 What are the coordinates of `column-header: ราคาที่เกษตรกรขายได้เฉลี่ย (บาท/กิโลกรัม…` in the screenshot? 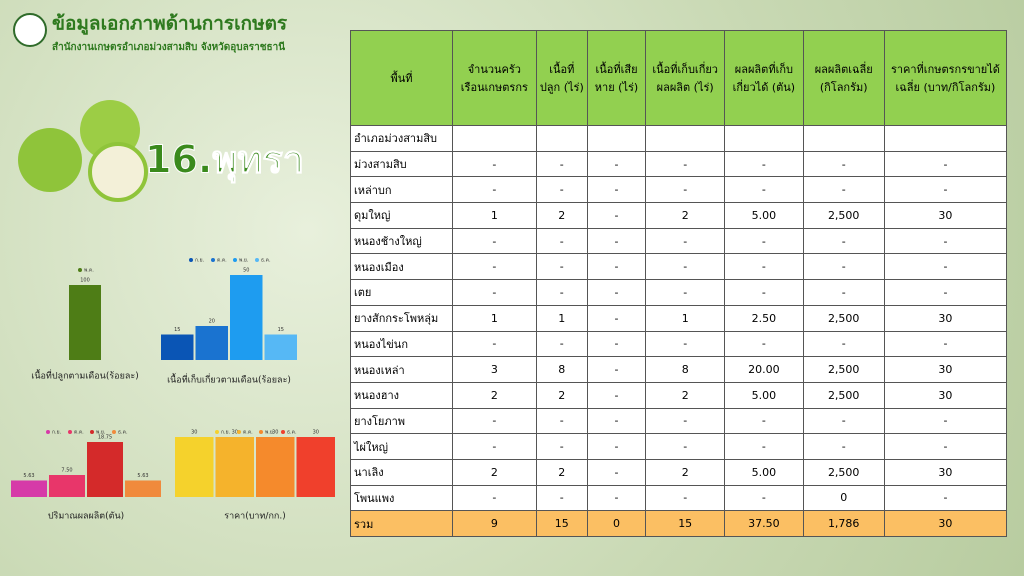 It's located at (945, 78).